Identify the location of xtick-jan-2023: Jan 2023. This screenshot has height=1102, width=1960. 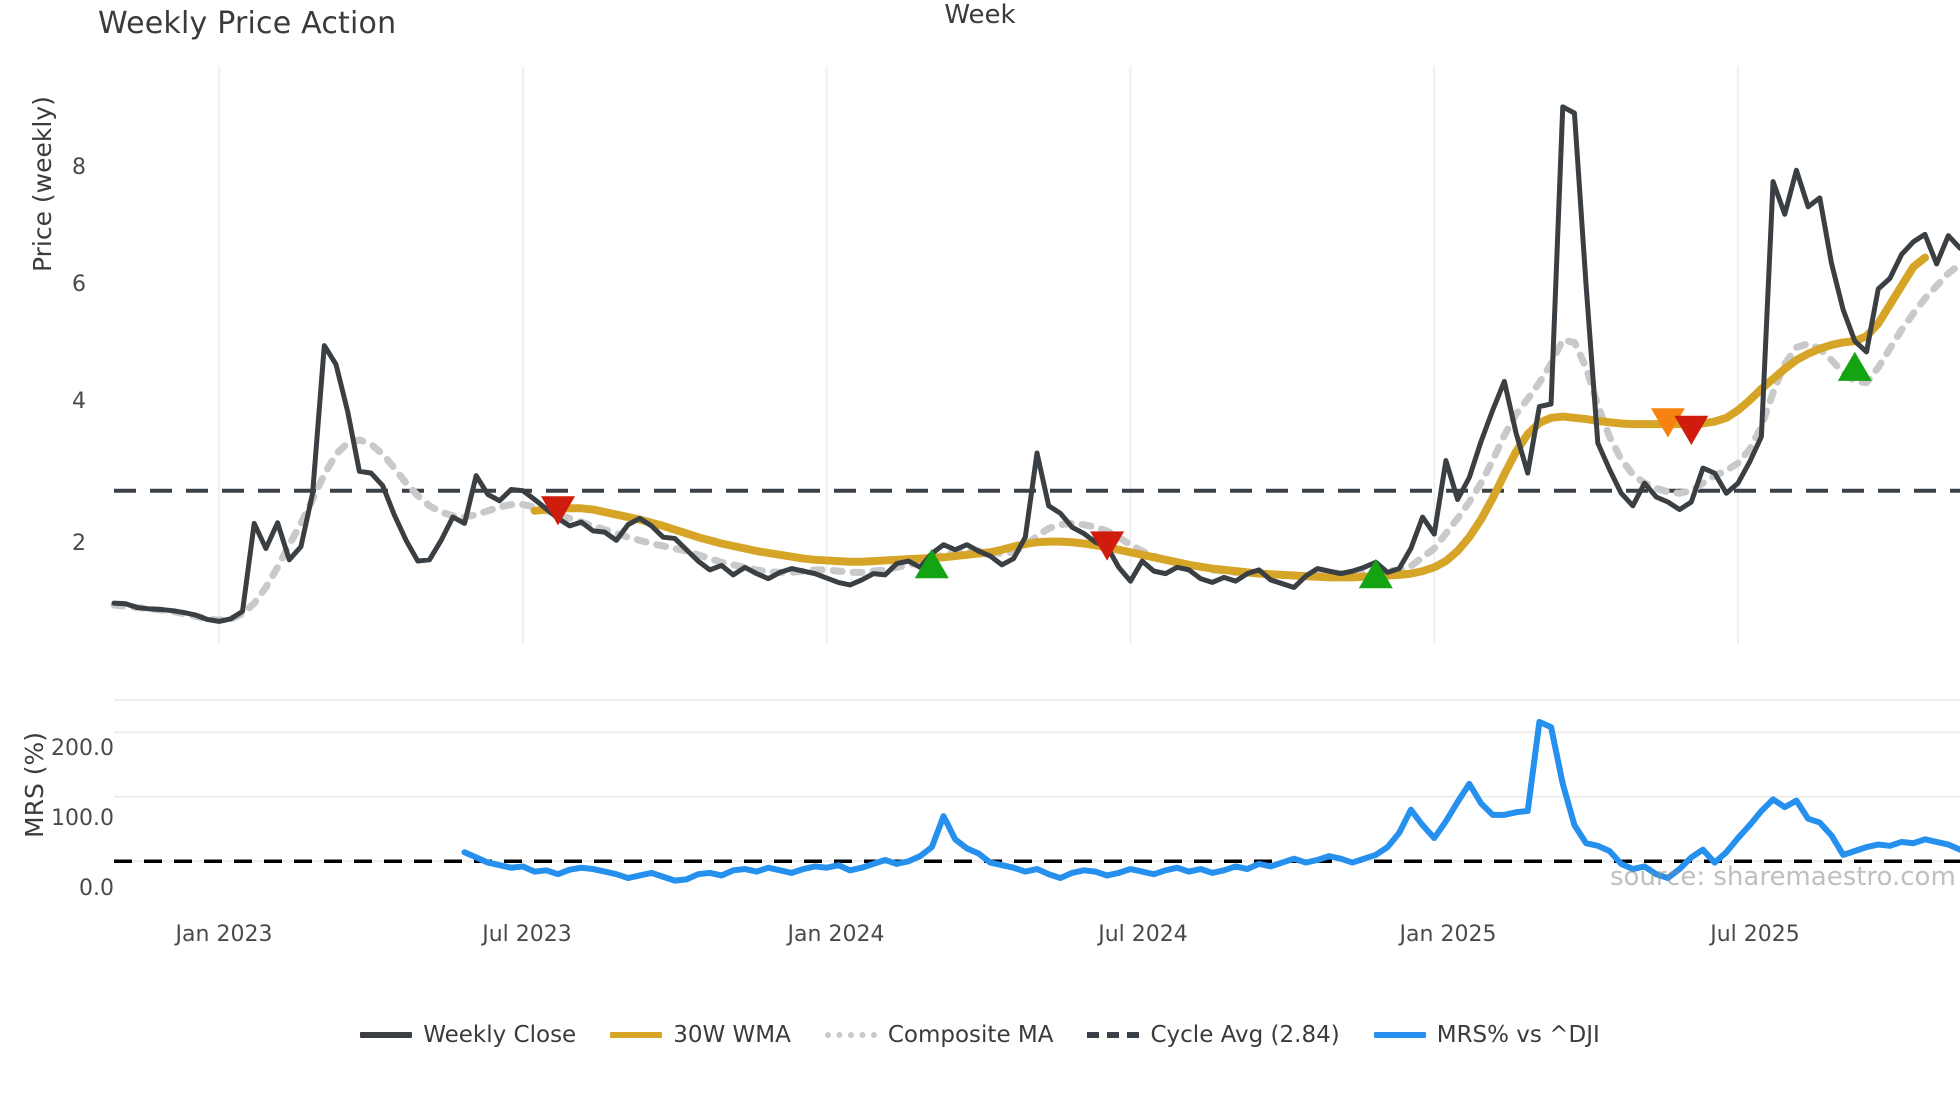
(224, 934).